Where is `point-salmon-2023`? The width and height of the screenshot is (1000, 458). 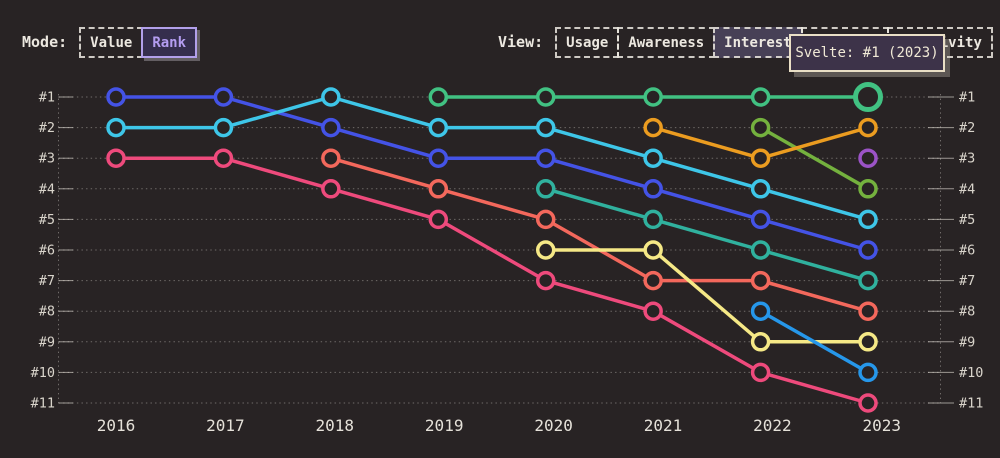
point-salmon-2023 is located at coordinates (868, 311).